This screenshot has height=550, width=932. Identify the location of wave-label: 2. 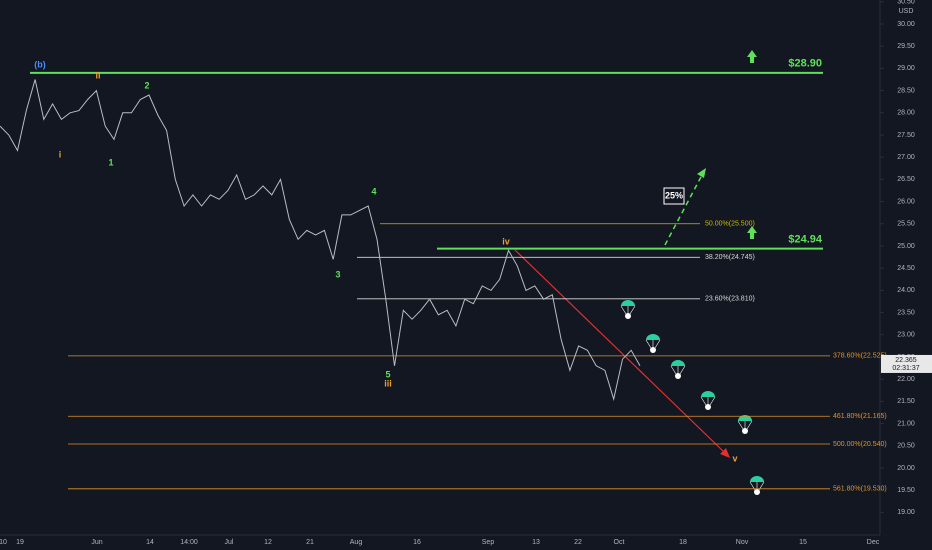
(146, 85).